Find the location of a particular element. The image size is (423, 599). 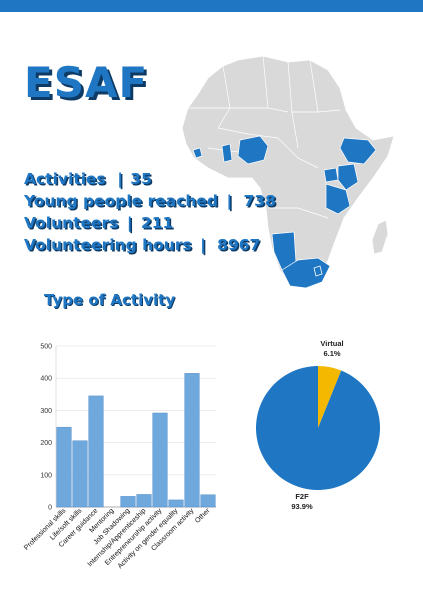

map-highlight-liberia is located at coordinates (197, 153).